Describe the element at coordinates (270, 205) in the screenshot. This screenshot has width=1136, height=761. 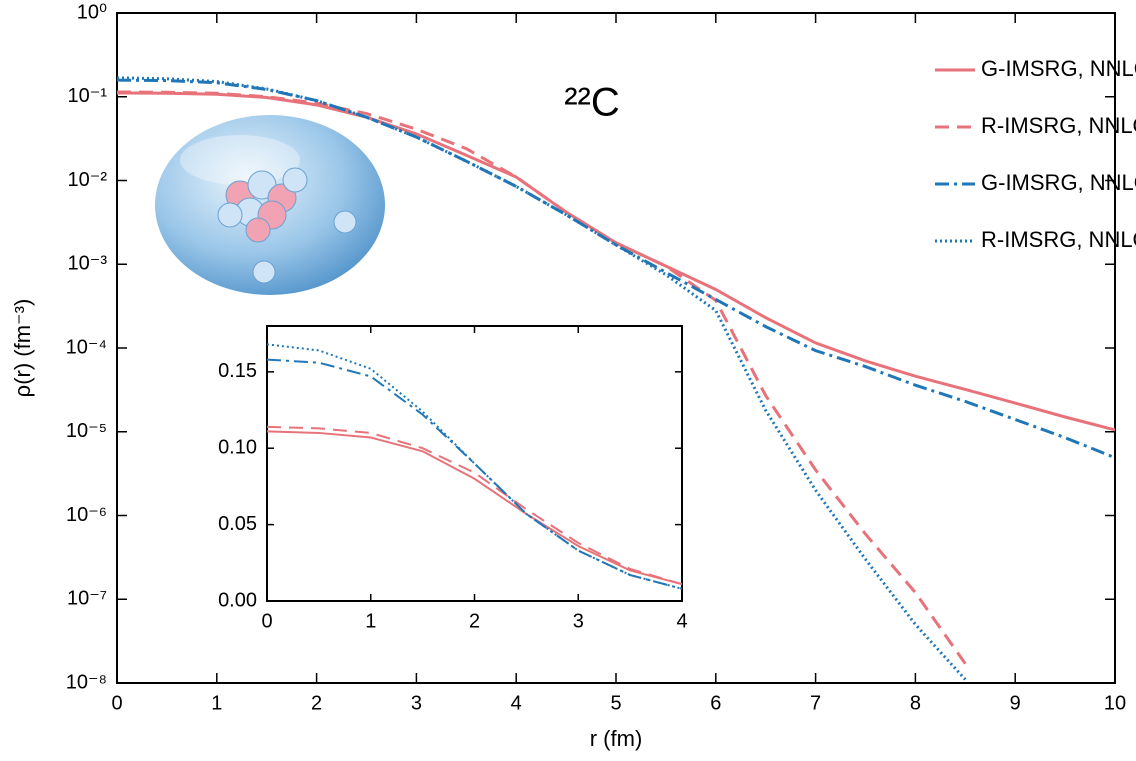
I see `nucleus-illustration` at that location.